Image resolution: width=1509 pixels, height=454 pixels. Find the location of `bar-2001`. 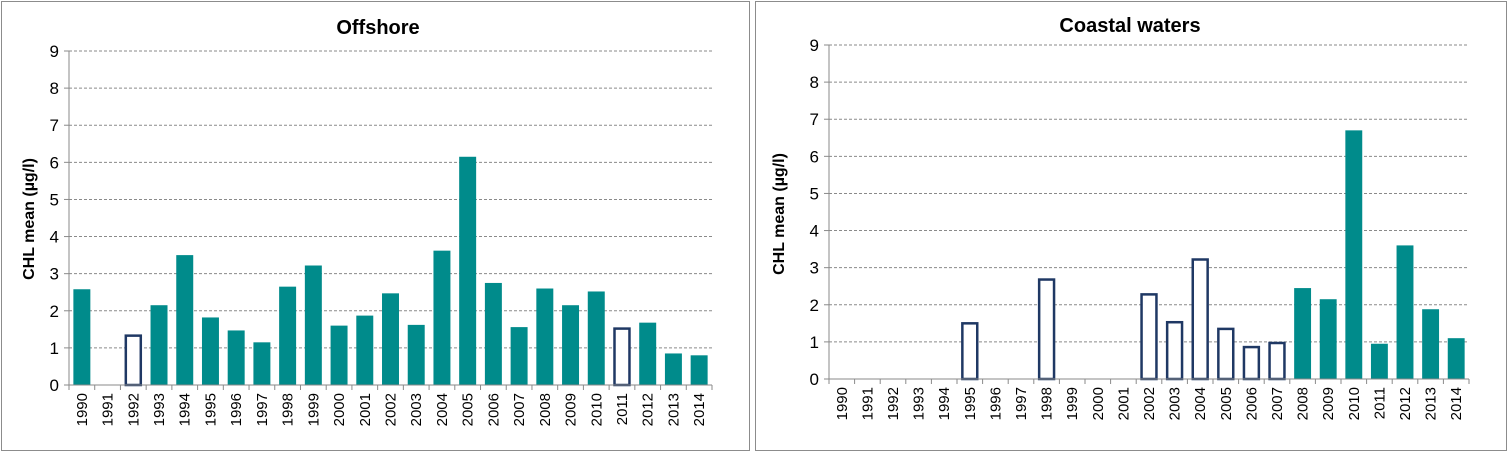

bar-2001 is located at coordinates (365, 350).